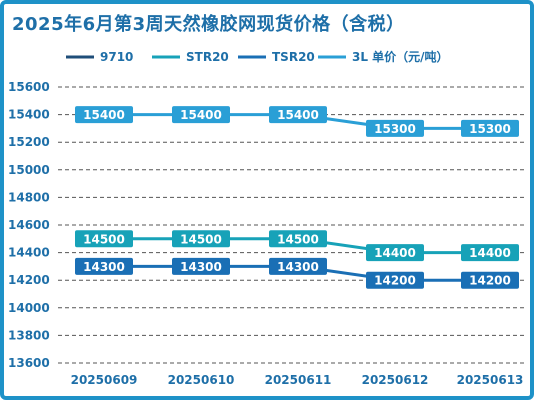 Image resolution: width=534 pixels, height=400 pixels. What do you see at coordinates (29, 335) in the screenshot?
I see `y-tick-label: 13800` at bounding box center [29, 335].